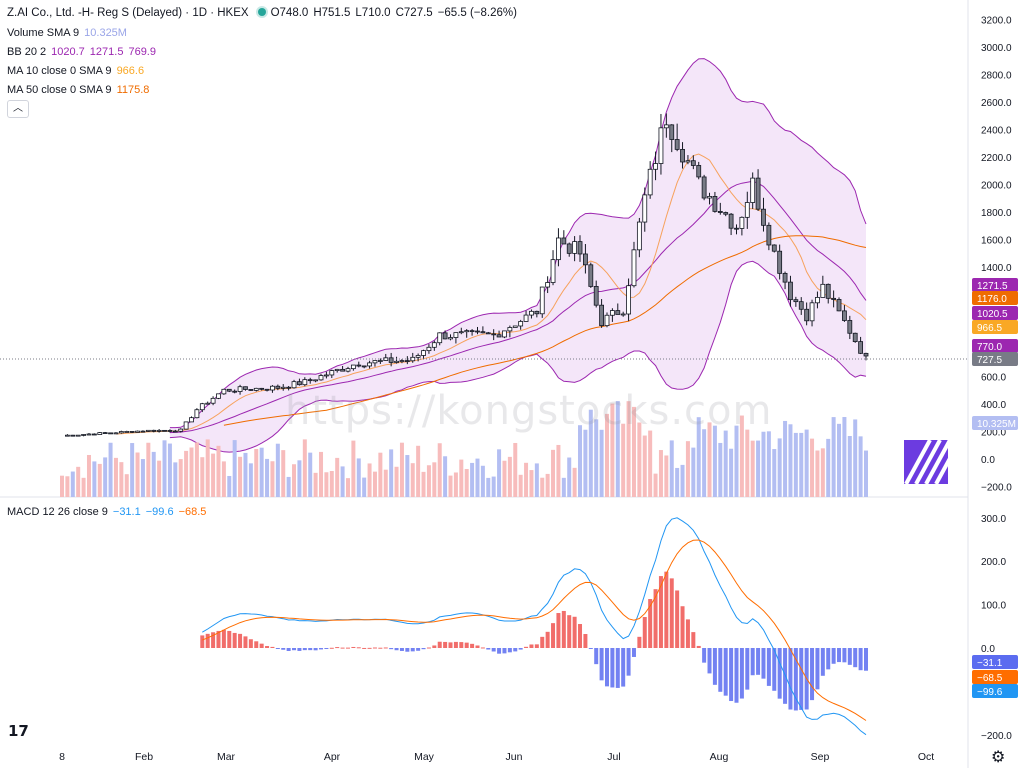 The height and width of the screenshot is (773, 1024). I want to click on time-tick-label: 8, so click(62, 757).